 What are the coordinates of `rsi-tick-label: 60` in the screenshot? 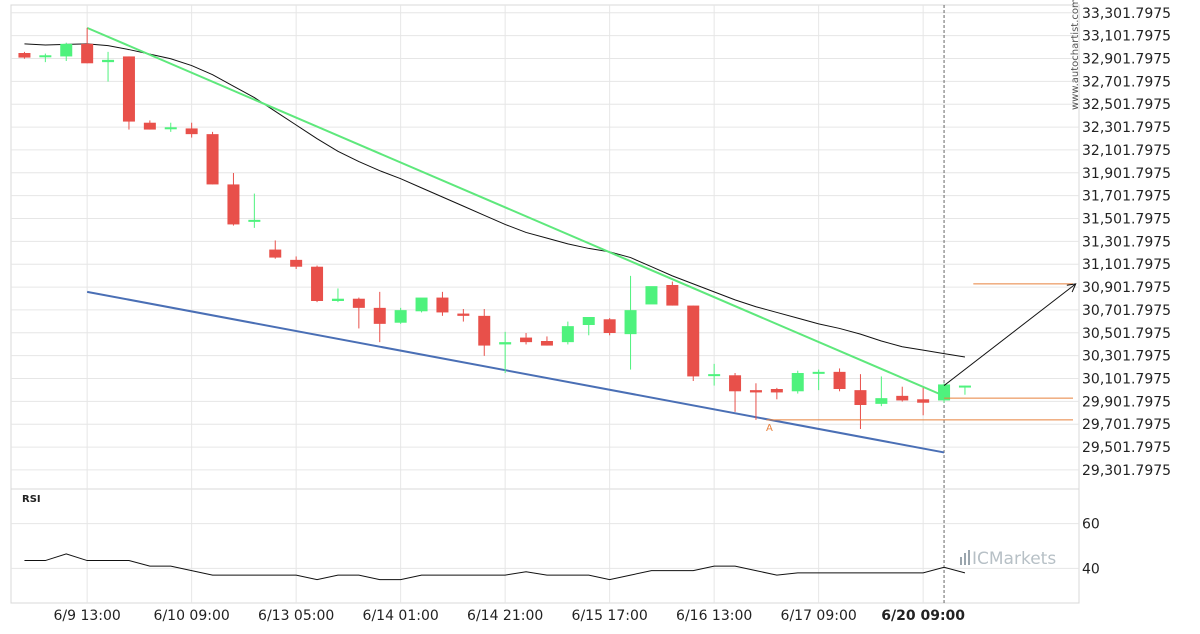 It's located at (1091, 525).